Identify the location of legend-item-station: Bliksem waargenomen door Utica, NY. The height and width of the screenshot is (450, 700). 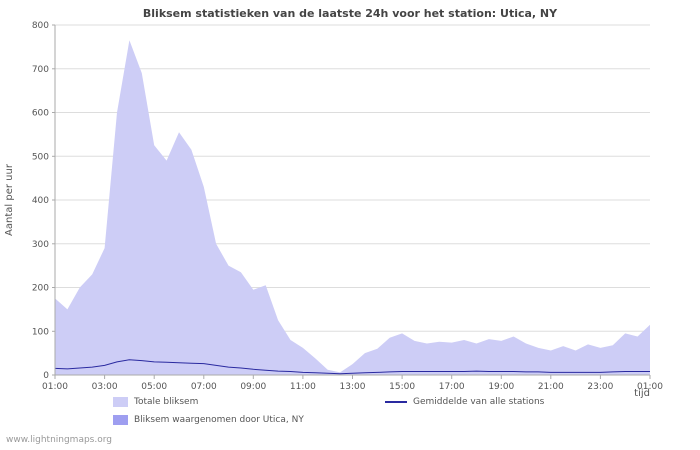
(208, 420).